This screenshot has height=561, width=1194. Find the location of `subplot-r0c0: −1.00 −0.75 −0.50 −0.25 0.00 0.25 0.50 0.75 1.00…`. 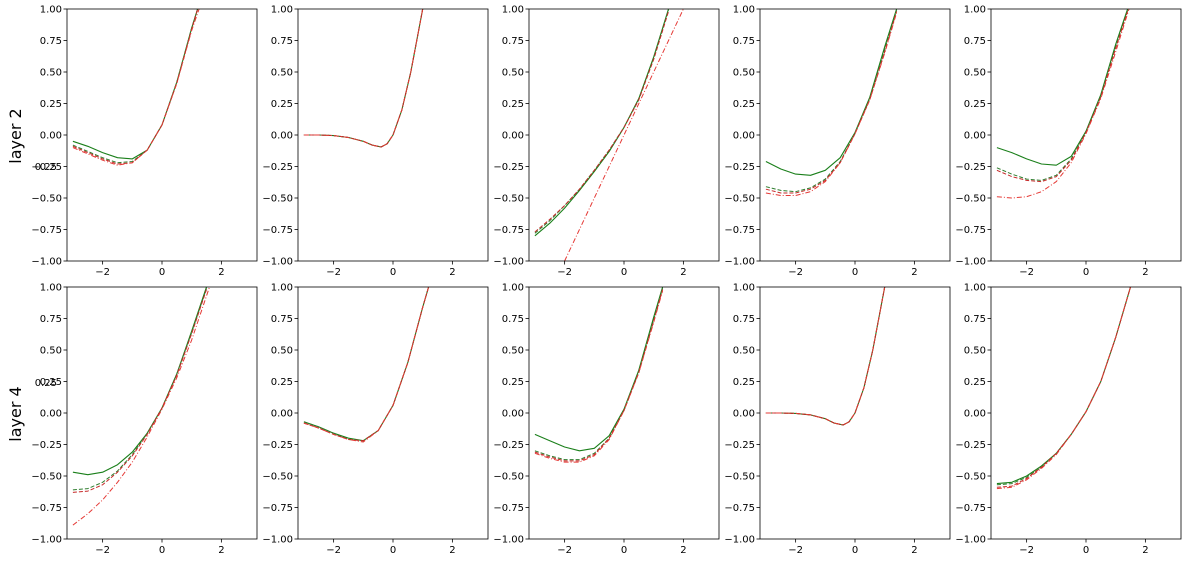

subplot-r0c0: −1.00 −0.75 −0.50 −0.25 0.00 0.25 0.50 0.75 1.00… is located at coordinates (144, 141).